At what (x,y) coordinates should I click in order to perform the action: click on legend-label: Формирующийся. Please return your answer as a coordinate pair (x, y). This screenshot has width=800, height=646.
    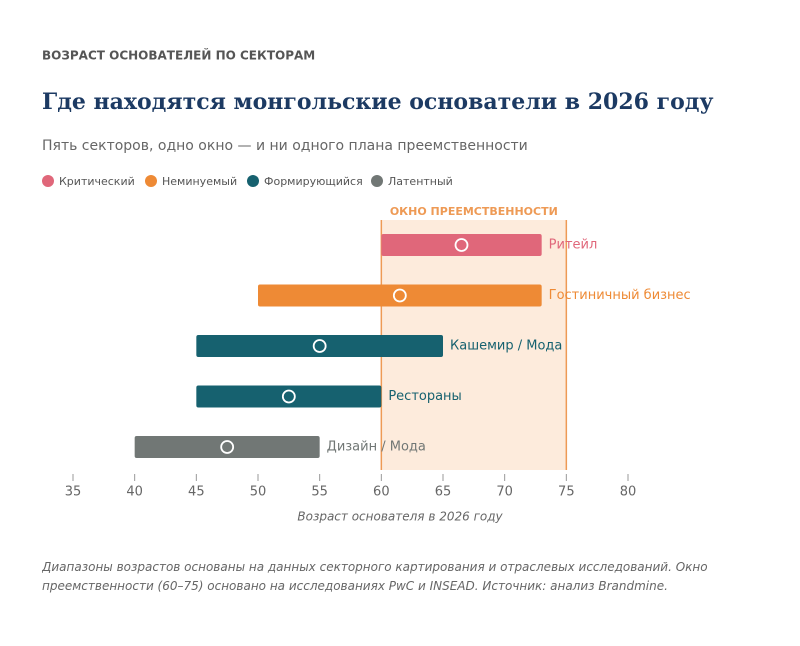
    Looking at the image, I should click on (313, 181).